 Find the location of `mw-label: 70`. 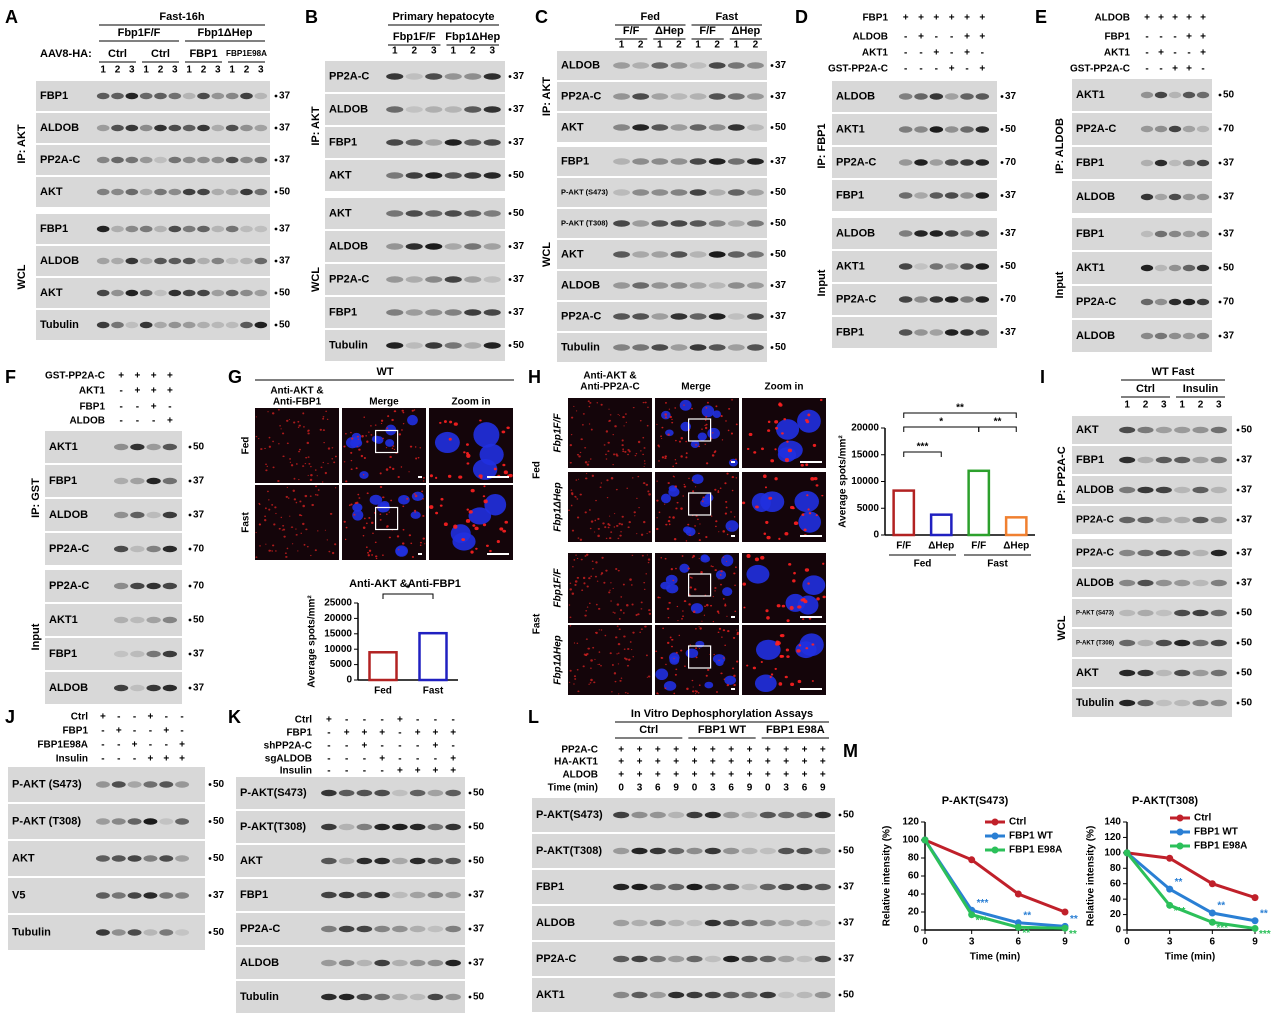

mw-label: 70 is located at coordinates (1229, 302).